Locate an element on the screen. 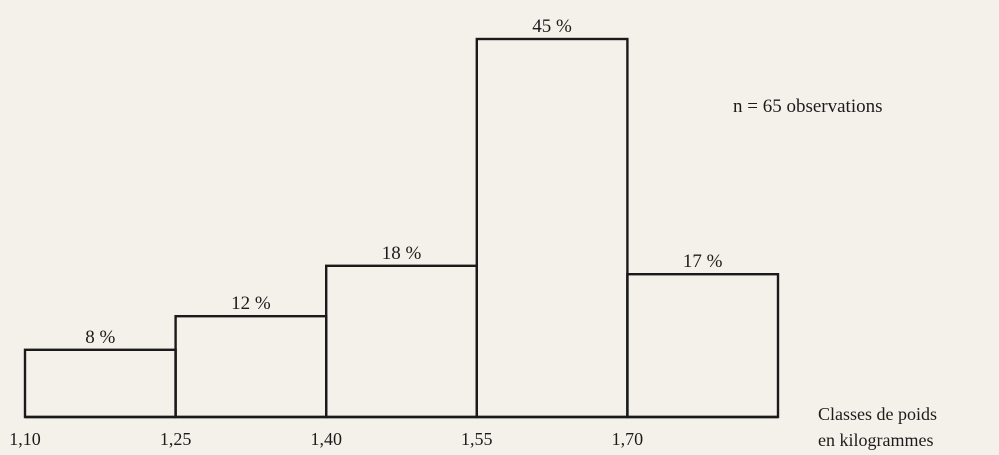 Image resolution: width=999 pixels, height=455 pixels. x-tick-label: 1,10 is located at coordinates (25, 439).